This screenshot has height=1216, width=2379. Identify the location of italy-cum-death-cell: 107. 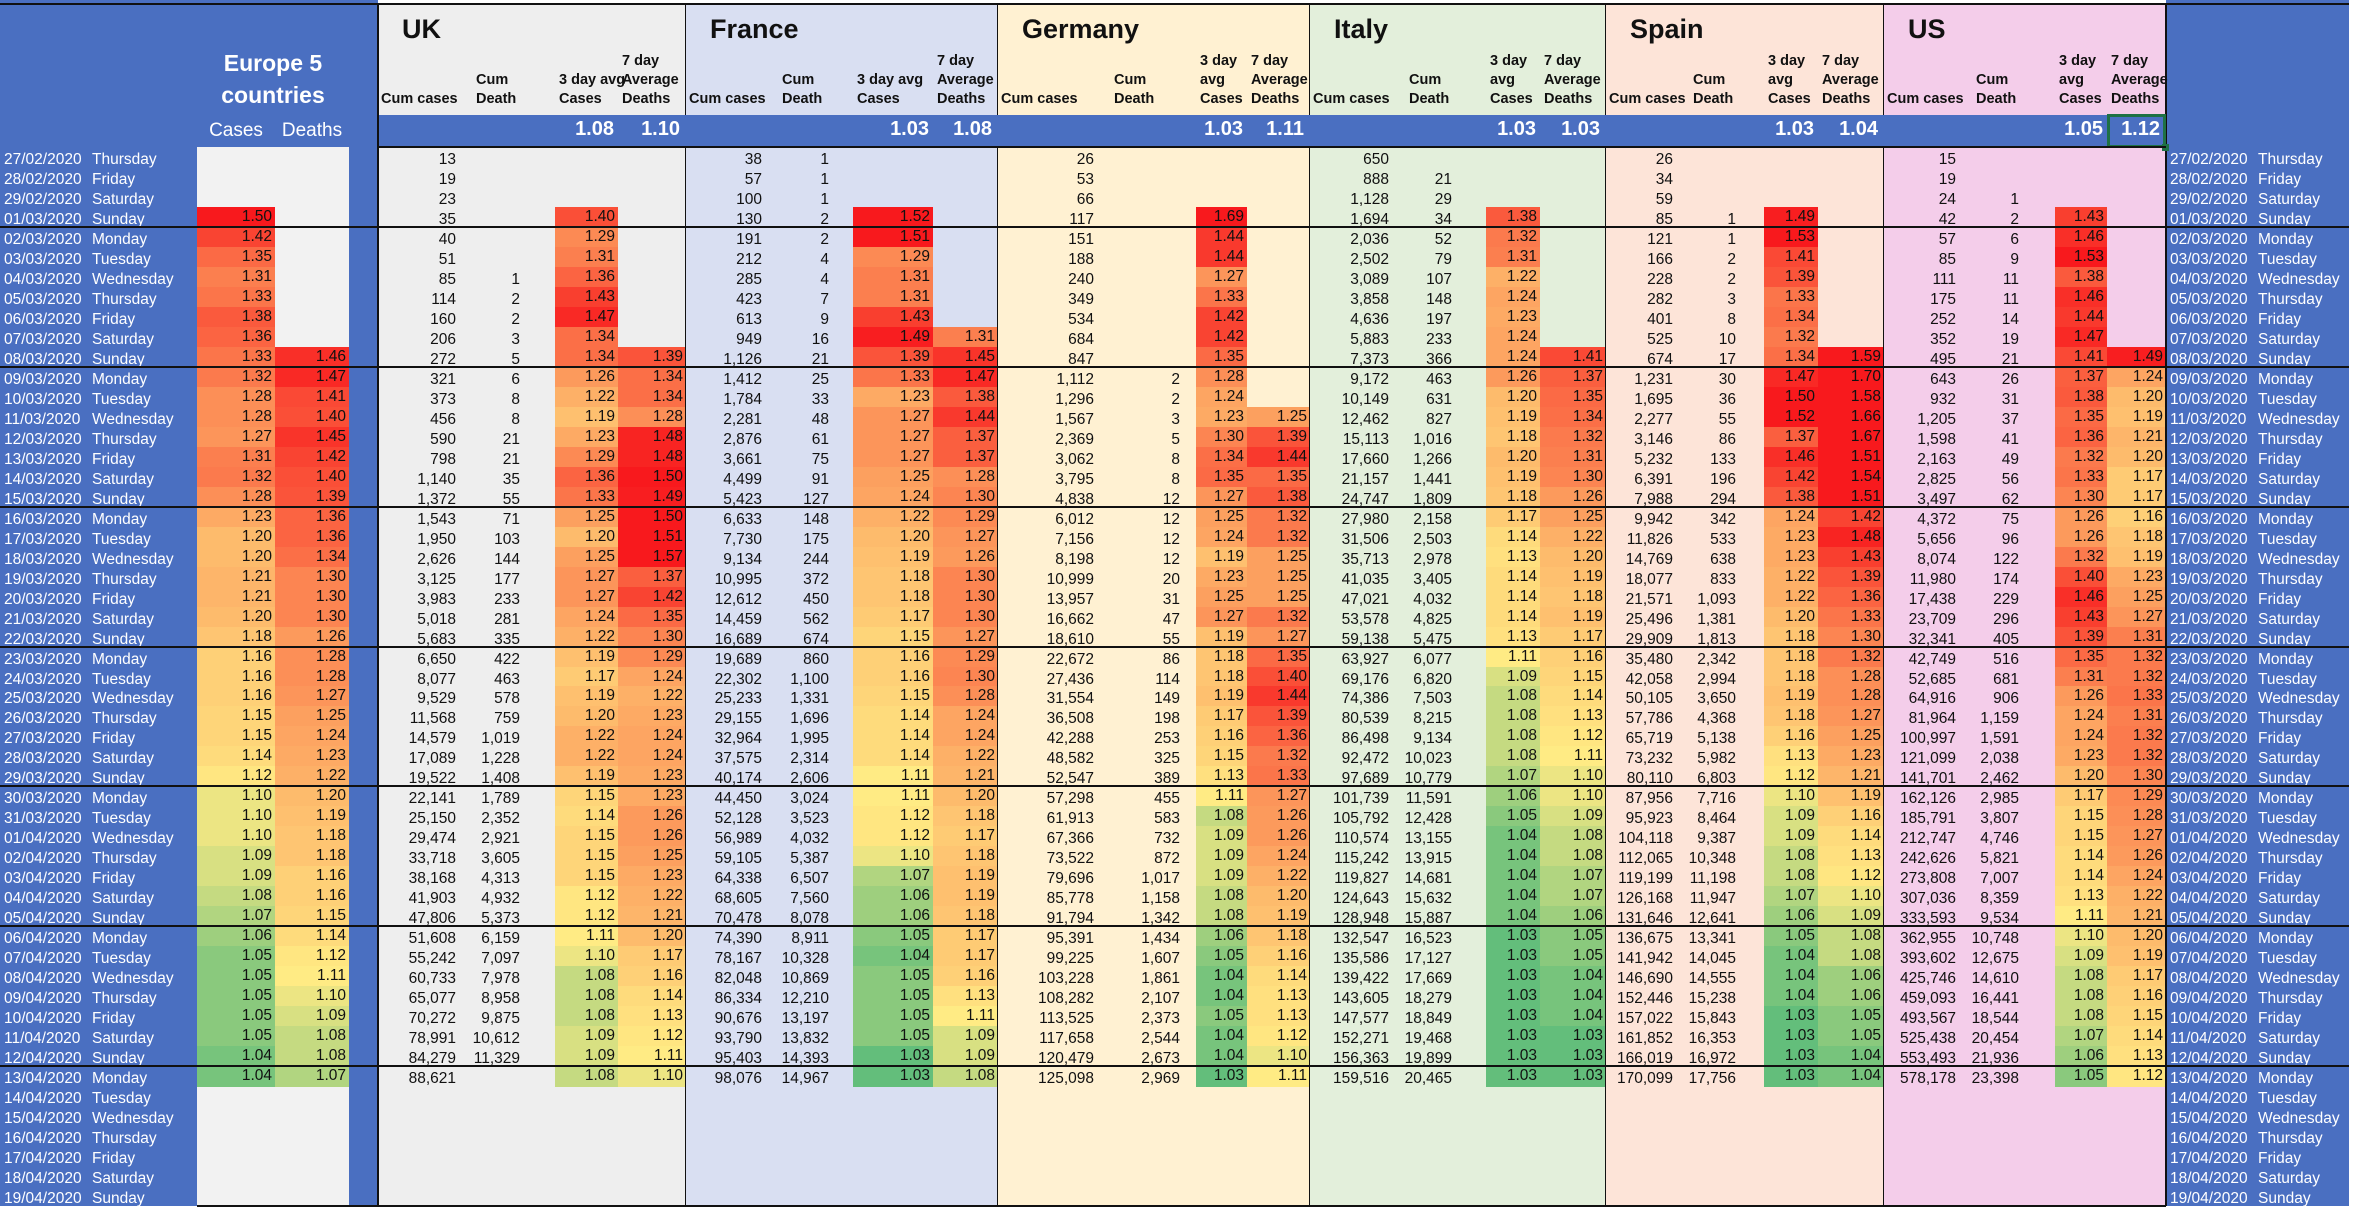
(1439, 279).